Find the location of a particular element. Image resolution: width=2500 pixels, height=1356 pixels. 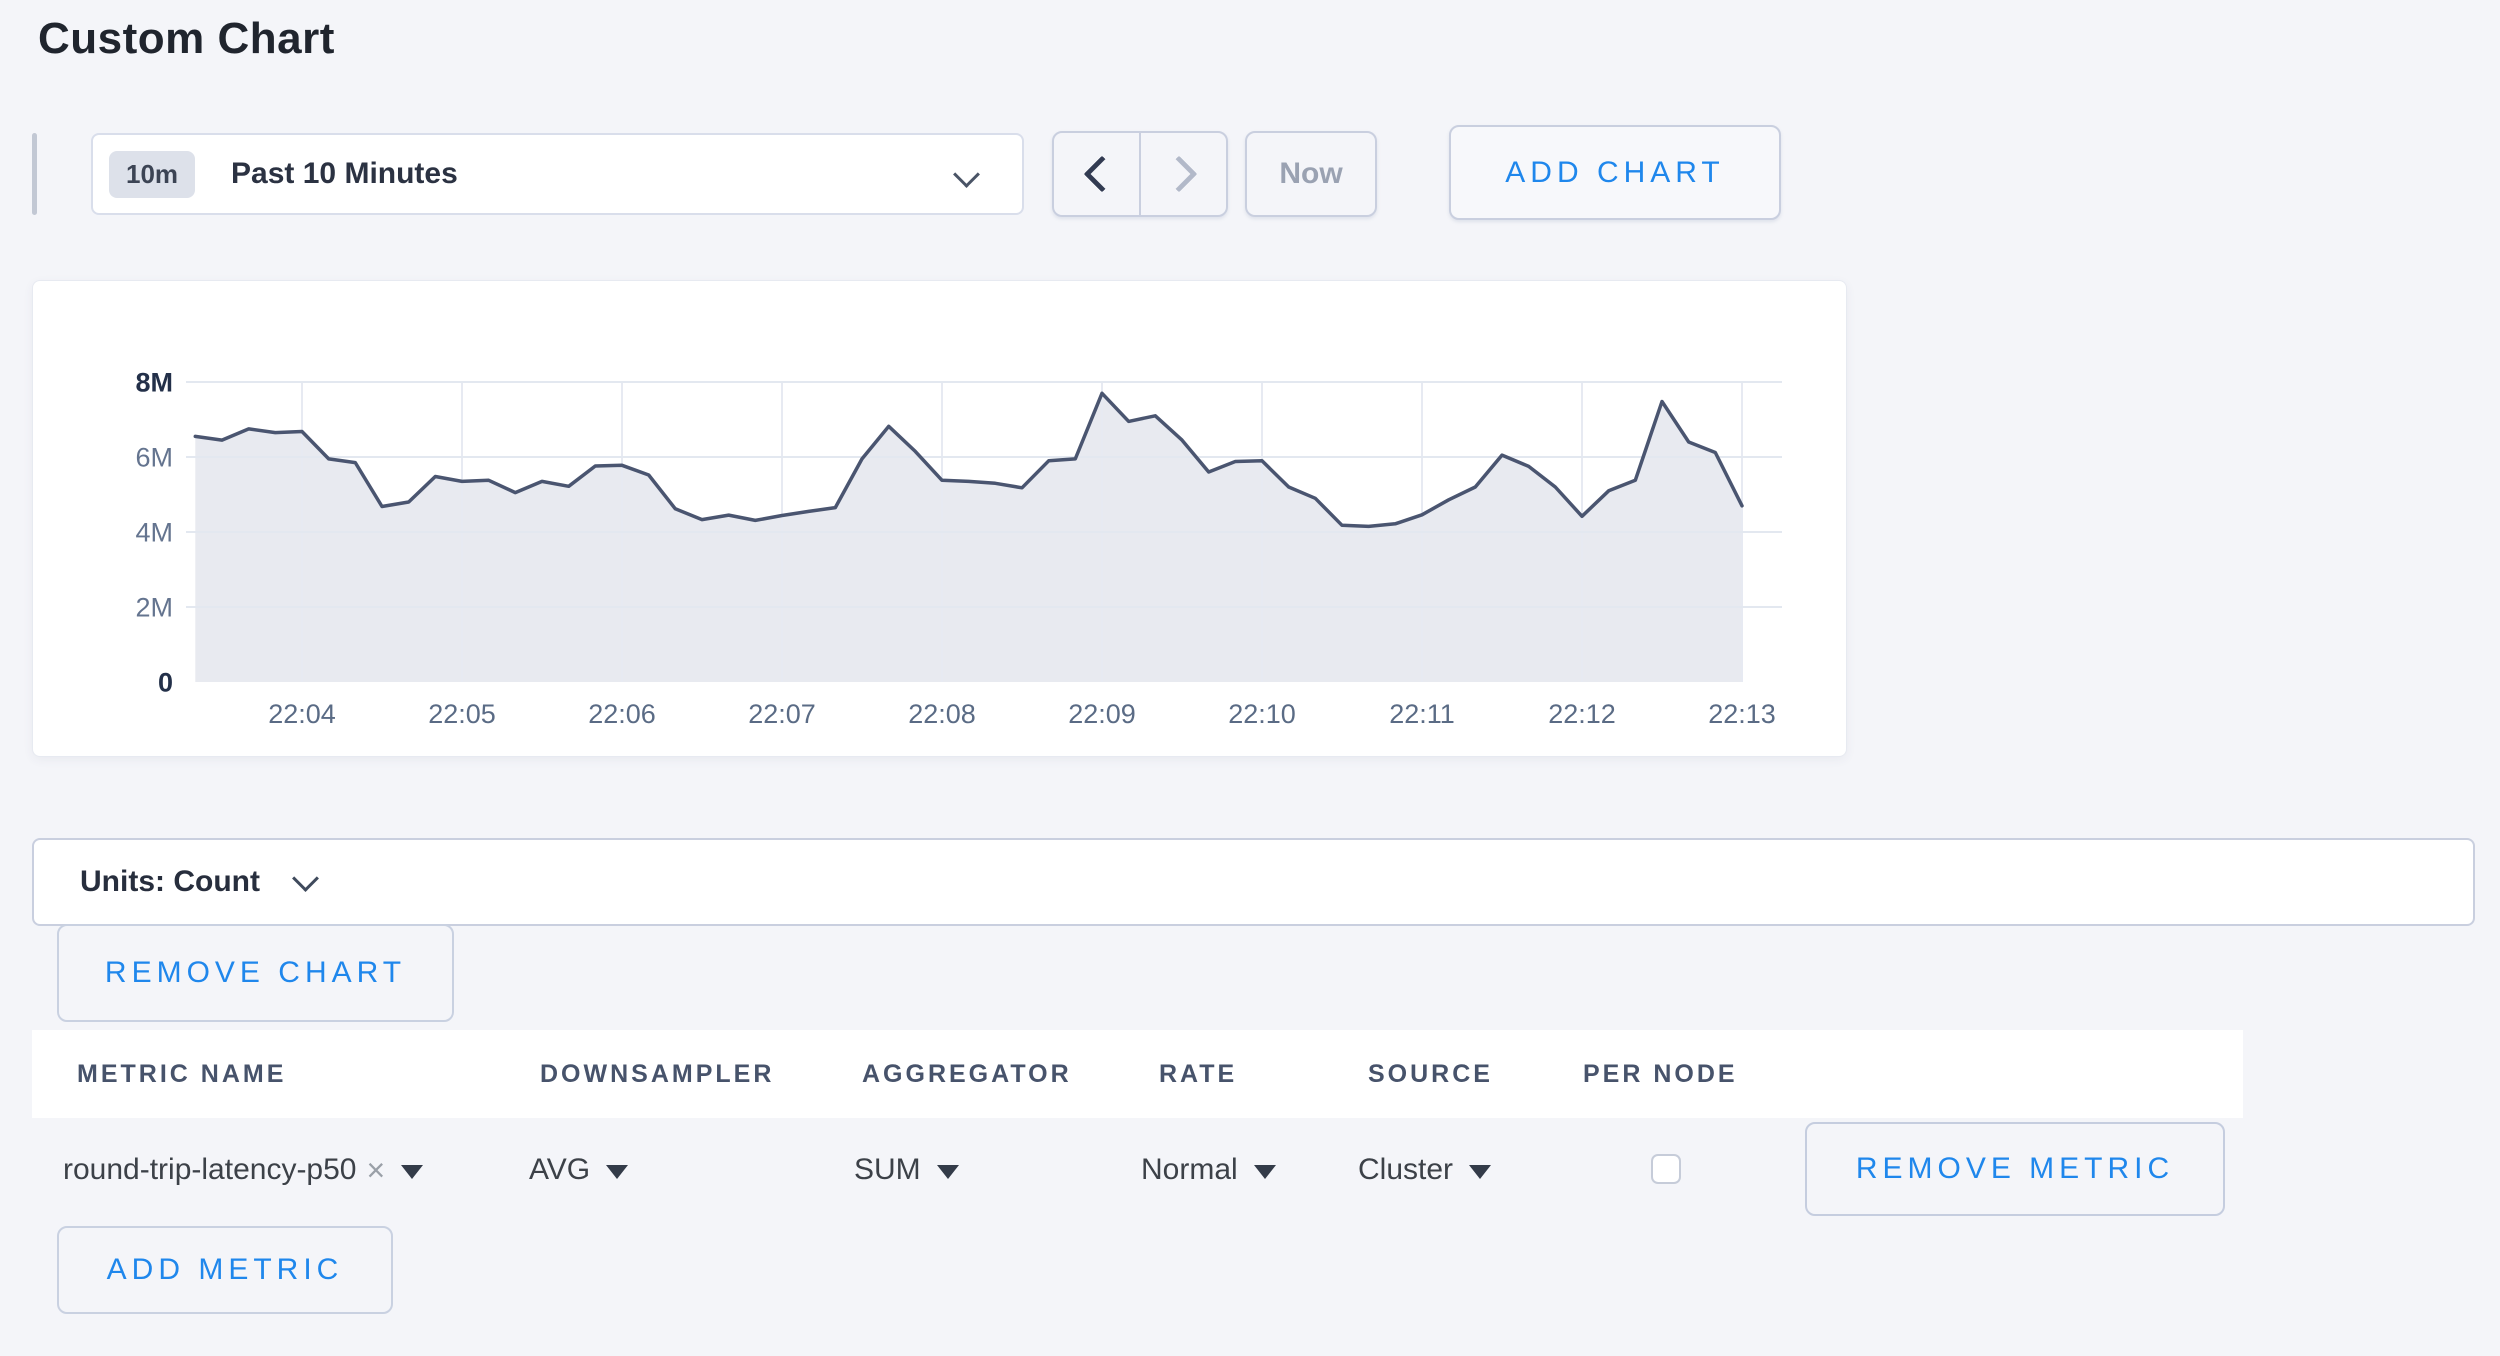

source-value: Cluster is located at coordinates (1406, 1169).